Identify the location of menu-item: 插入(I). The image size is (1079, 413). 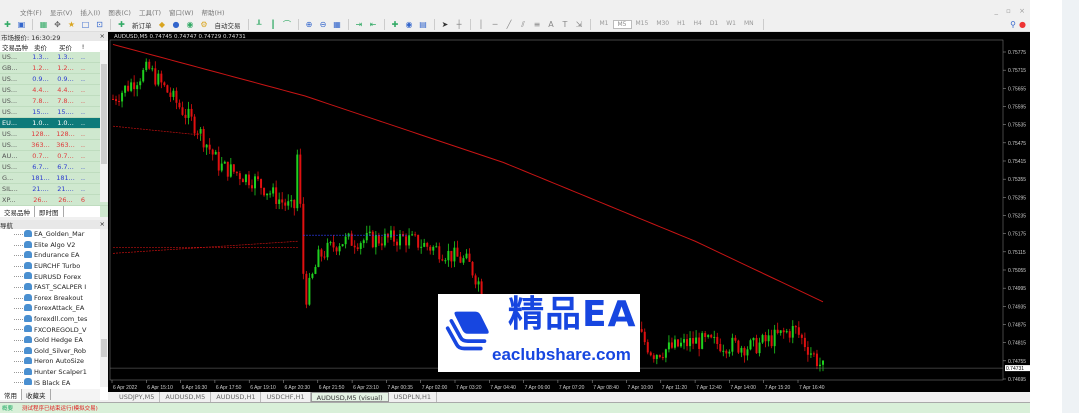
(90, 13).